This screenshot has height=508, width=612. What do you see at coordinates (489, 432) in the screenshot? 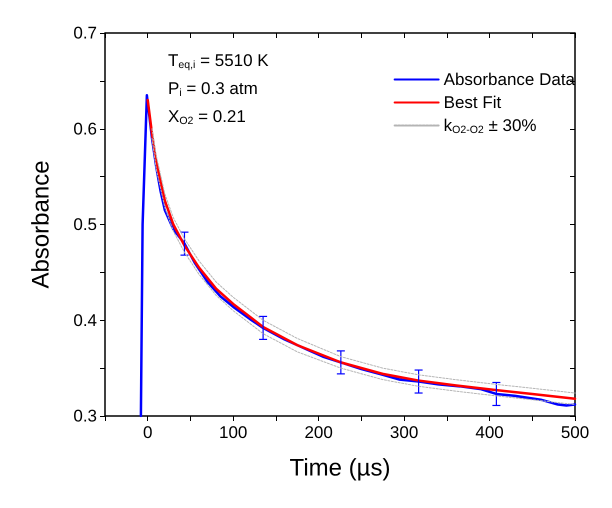
I see `x-tick-label: 400` at bounding box center [489, 432].